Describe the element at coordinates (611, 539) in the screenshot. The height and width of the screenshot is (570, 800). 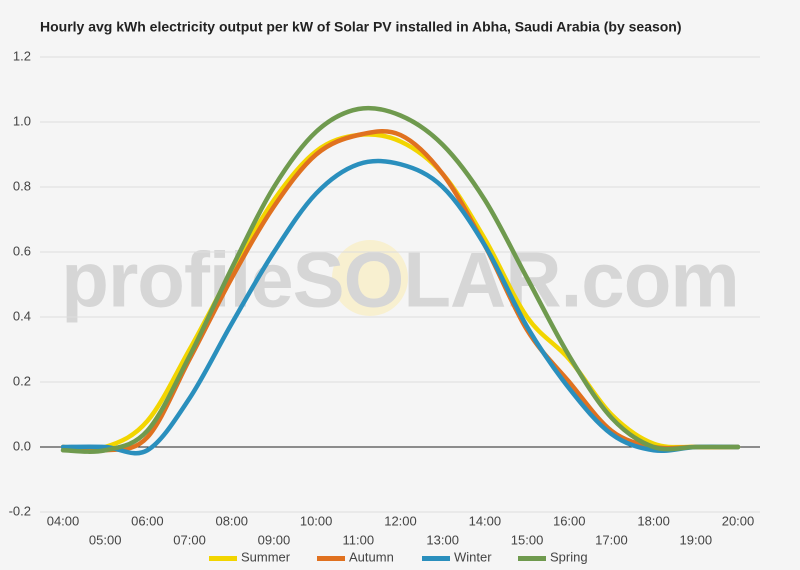
I see `x-tick-label: 17:00` at that location.